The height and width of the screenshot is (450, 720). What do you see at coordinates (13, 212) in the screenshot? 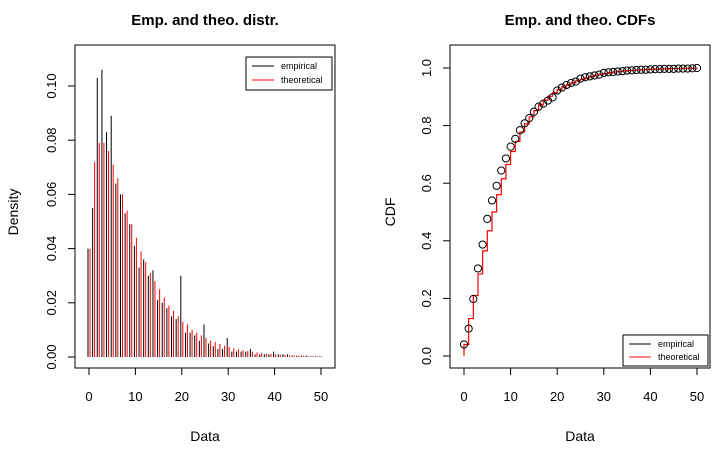
I see `density-y-axis-title: Density` at bounding box center [13, 212].